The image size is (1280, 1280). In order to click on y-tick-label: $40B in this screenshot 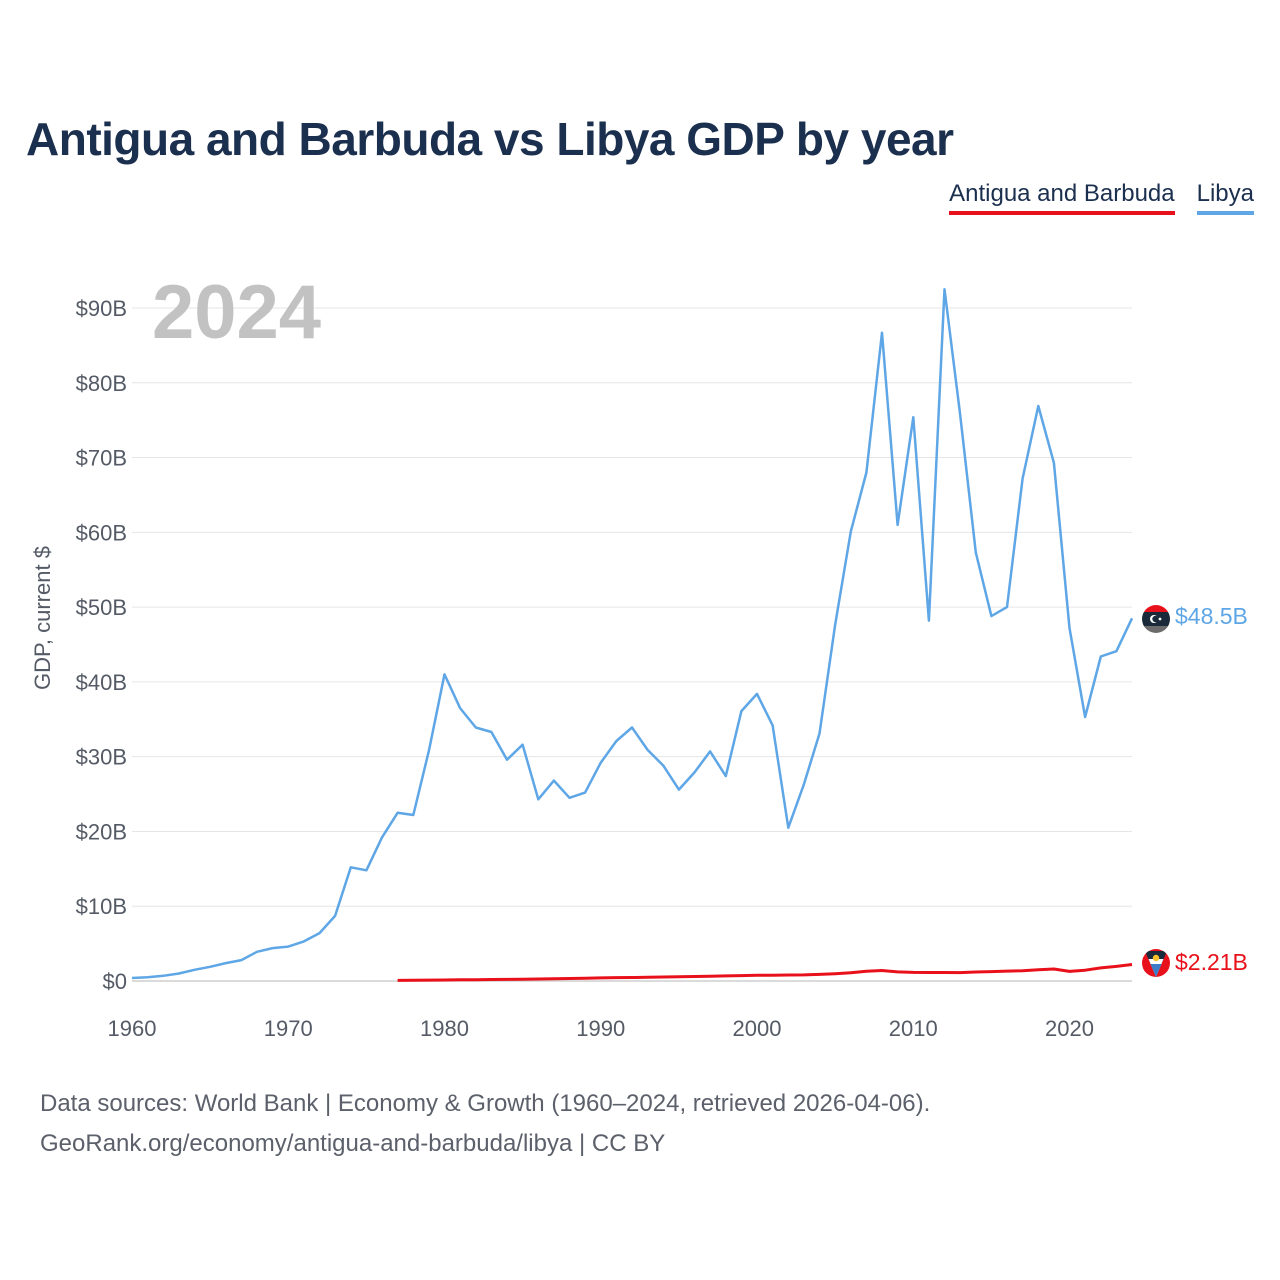, I will do `click(101, 682)`.